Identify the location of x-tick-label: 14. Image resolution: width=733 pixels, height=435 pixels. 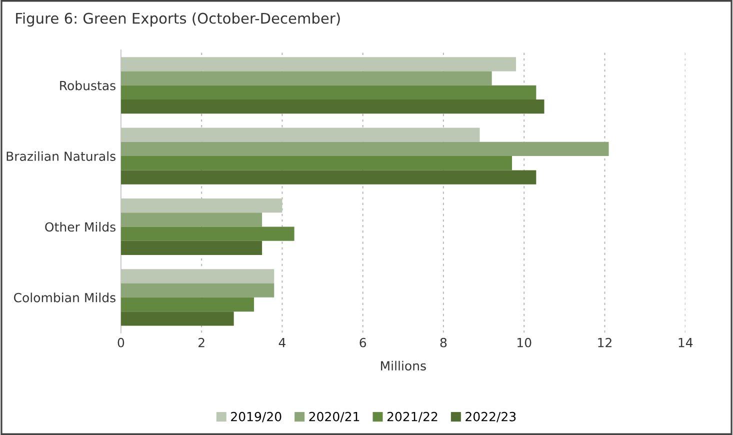
(685, 343).